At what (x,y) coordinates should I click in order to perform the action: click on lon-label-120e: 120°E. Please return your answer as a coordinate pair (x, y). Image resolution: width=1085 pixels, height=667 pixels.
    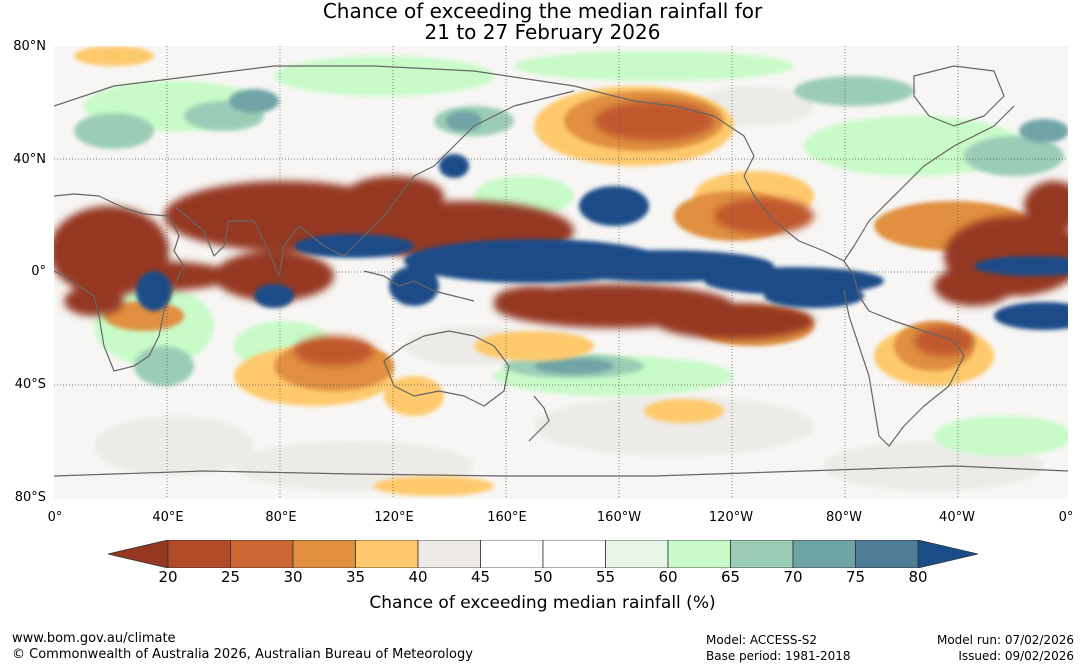
    Looking at the image, I should click on (394, 517).